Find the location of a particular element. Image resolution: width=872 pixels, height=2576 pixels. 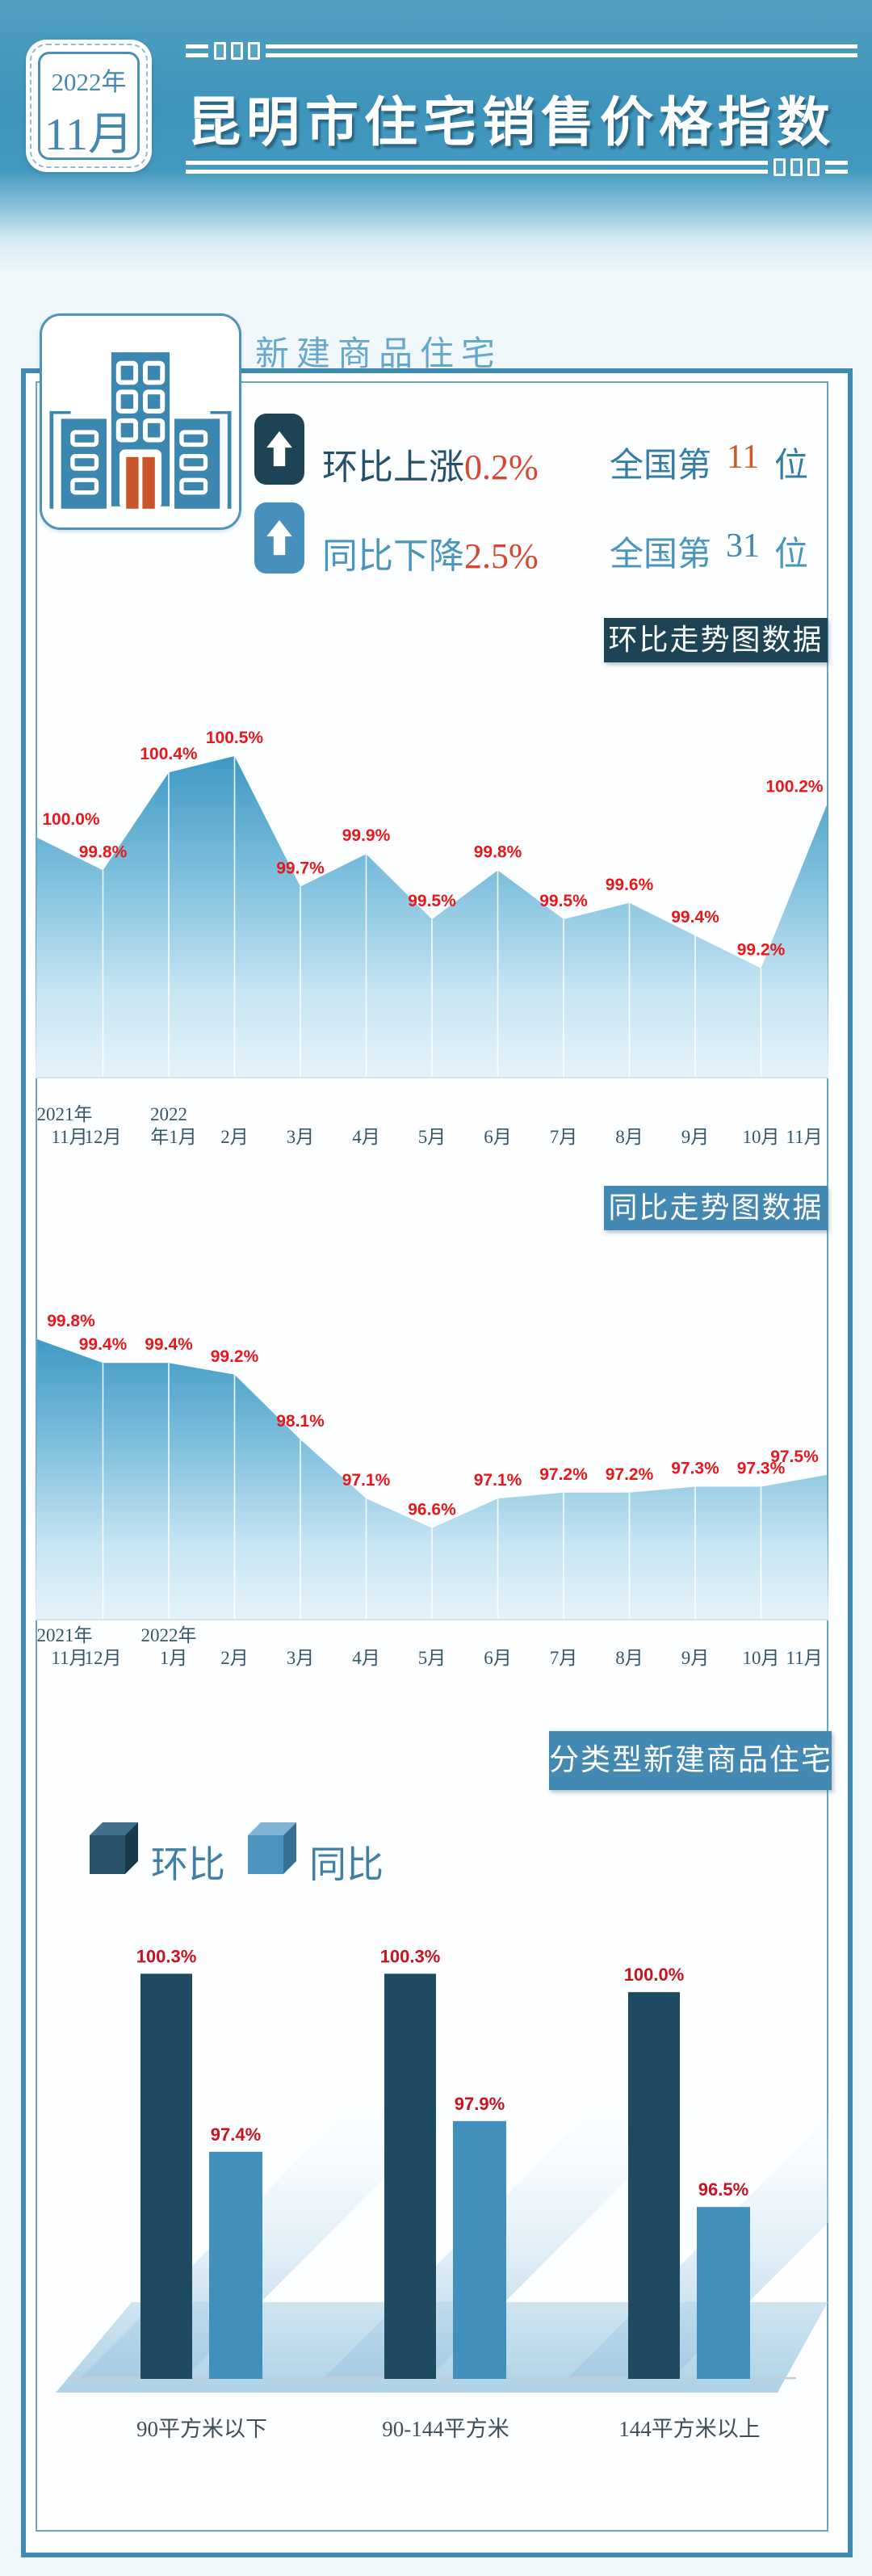

bar-label: 97.9% is located at coordinates (480, 2104).